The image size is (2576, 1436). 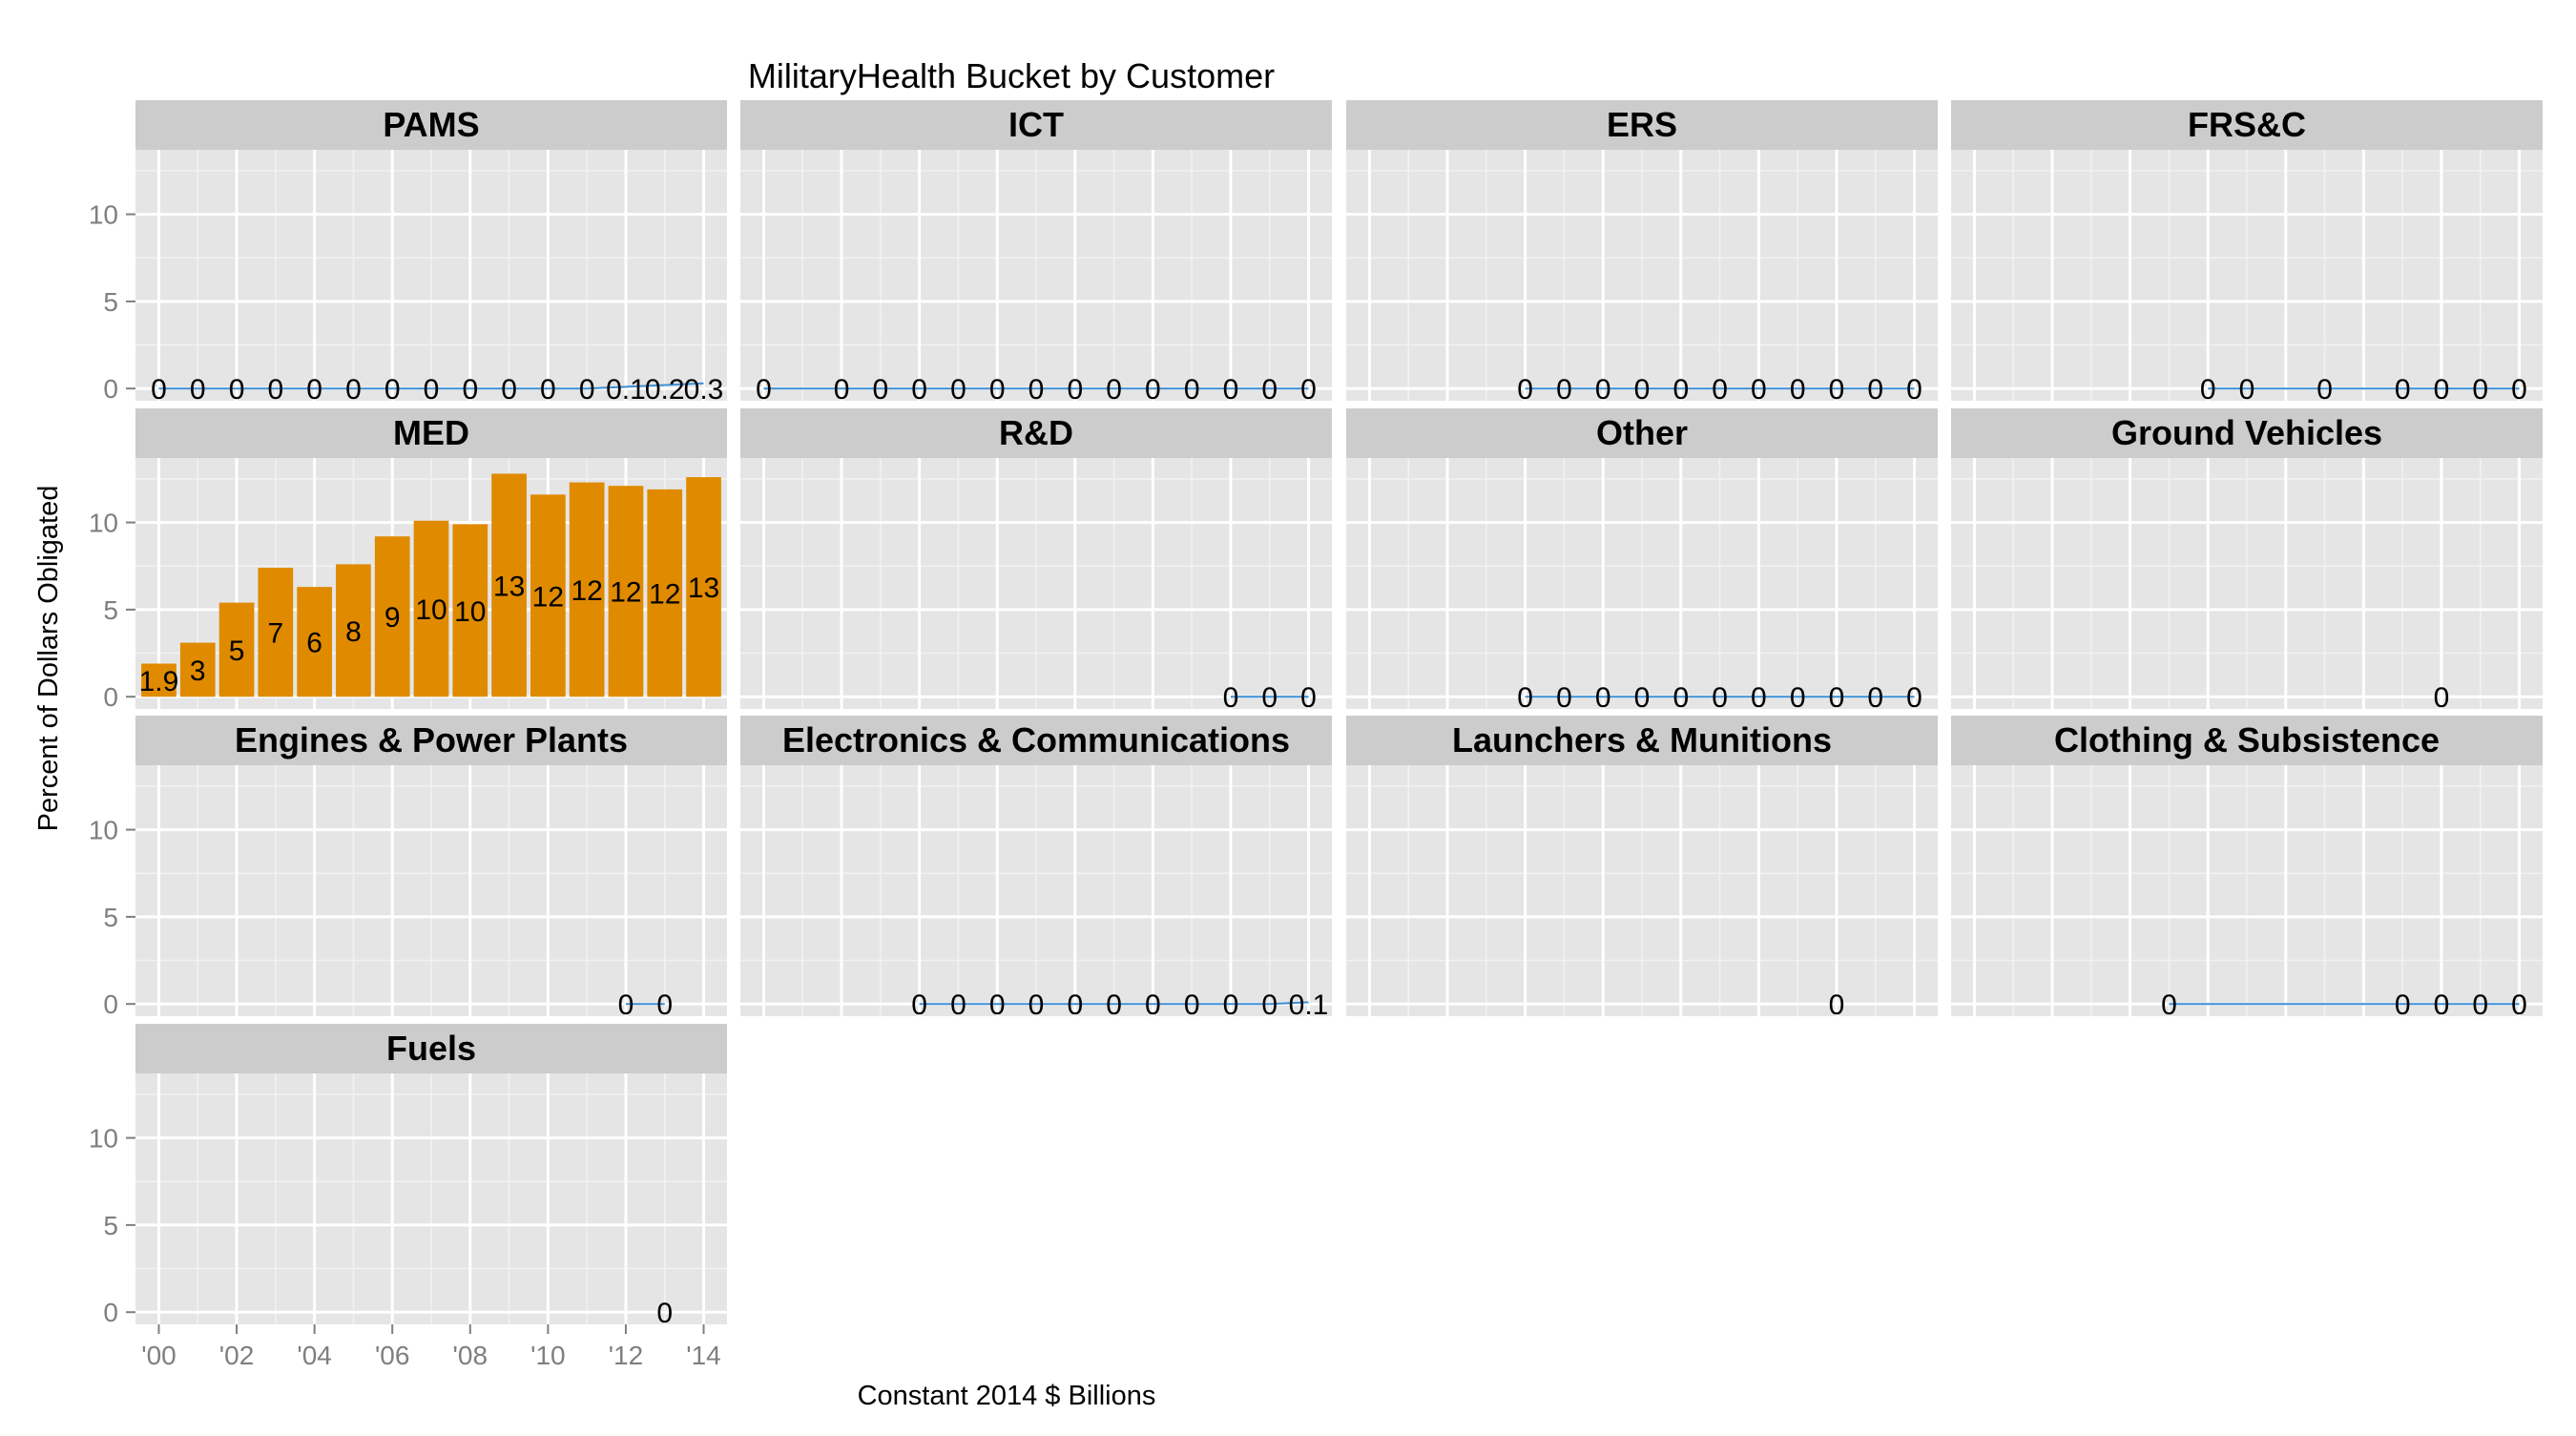 What do you see at coordinates (110, 302) in the screenshot?
I see `y-tick-label: 5` at bounding box center [110, 302].